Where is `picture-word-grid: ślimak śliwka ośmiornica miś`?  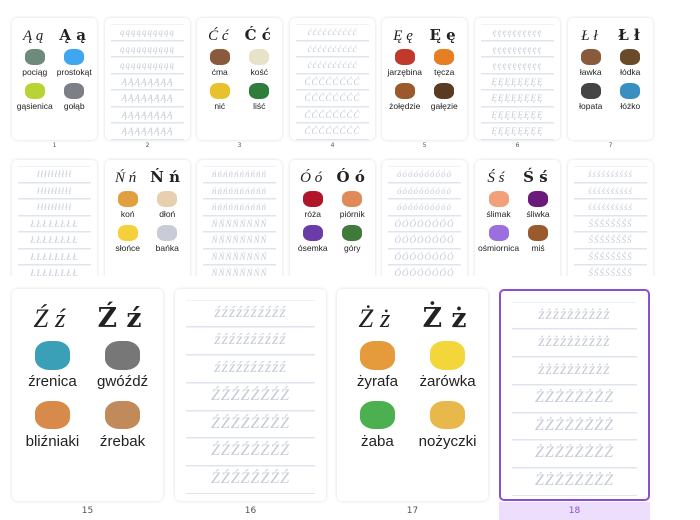
picture-word-grid: ślimak śliwka ośmiornica miś is located at coordinates (517, 222).